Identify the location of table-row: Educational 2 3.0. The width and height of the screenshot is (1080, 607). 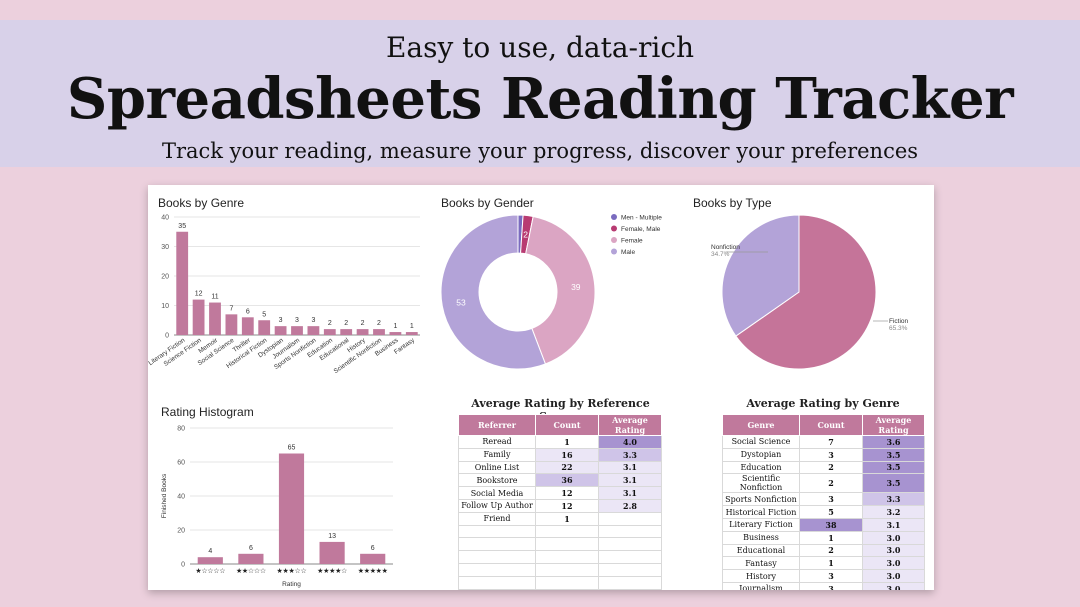
(823, 550).